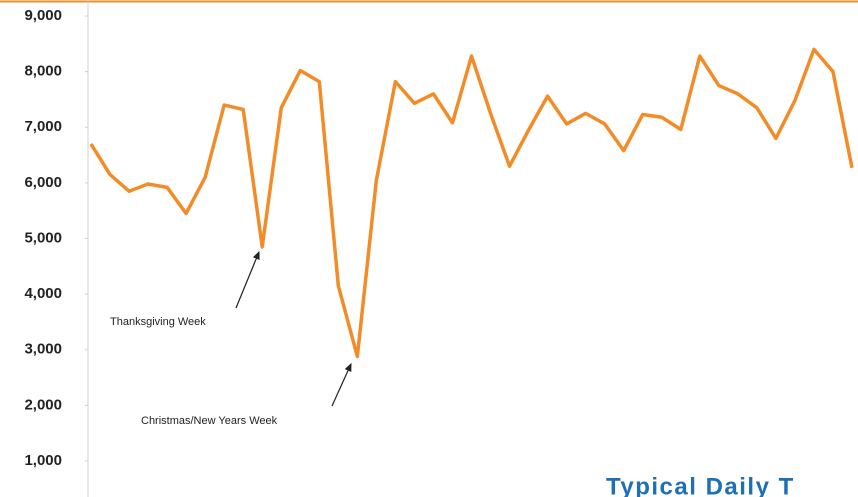 The width and height of the screenshot is (858, 497). What do you see at coordinates (43, 349) in the screenshot?
I see `y-tick-label: 3,000` at bounding box center [43, 349].